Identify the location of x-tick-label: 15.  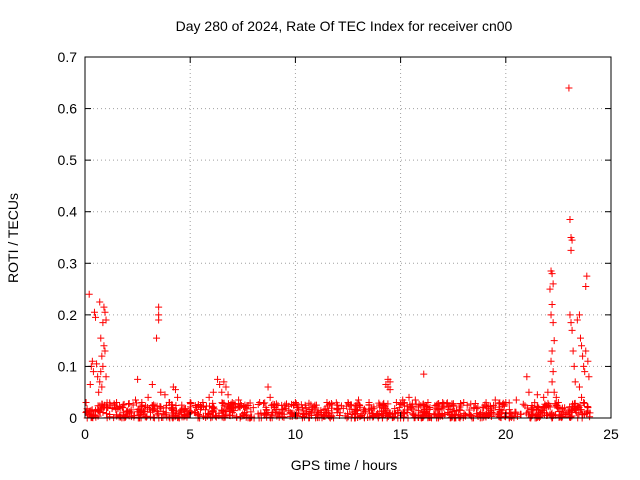
(401, 434).